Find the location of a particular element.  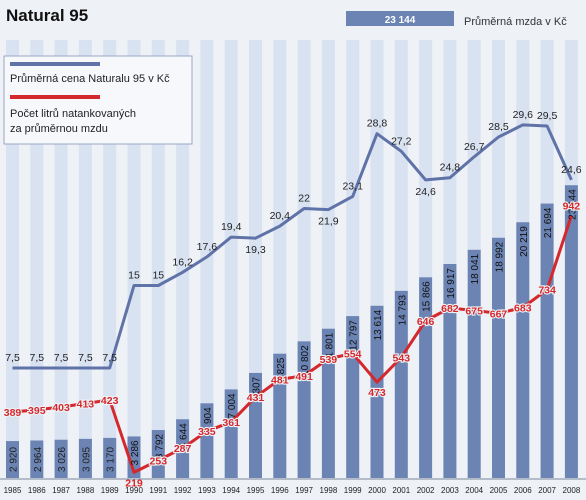

liters-label-2006: 683 is located at coordinates (523, 309).